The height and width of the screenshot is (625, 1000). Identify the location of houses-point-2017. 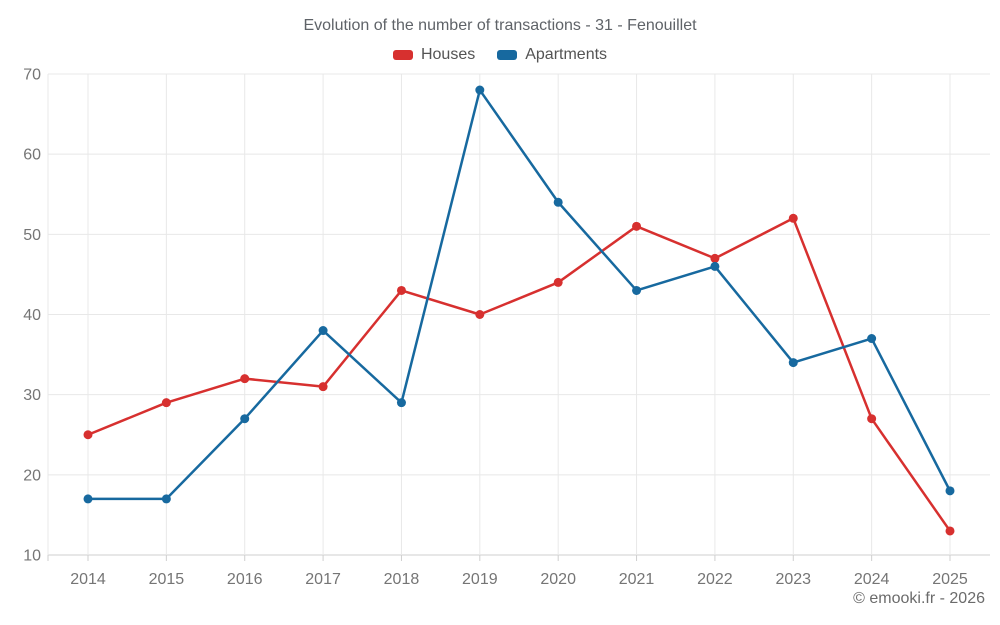
(323, 387).